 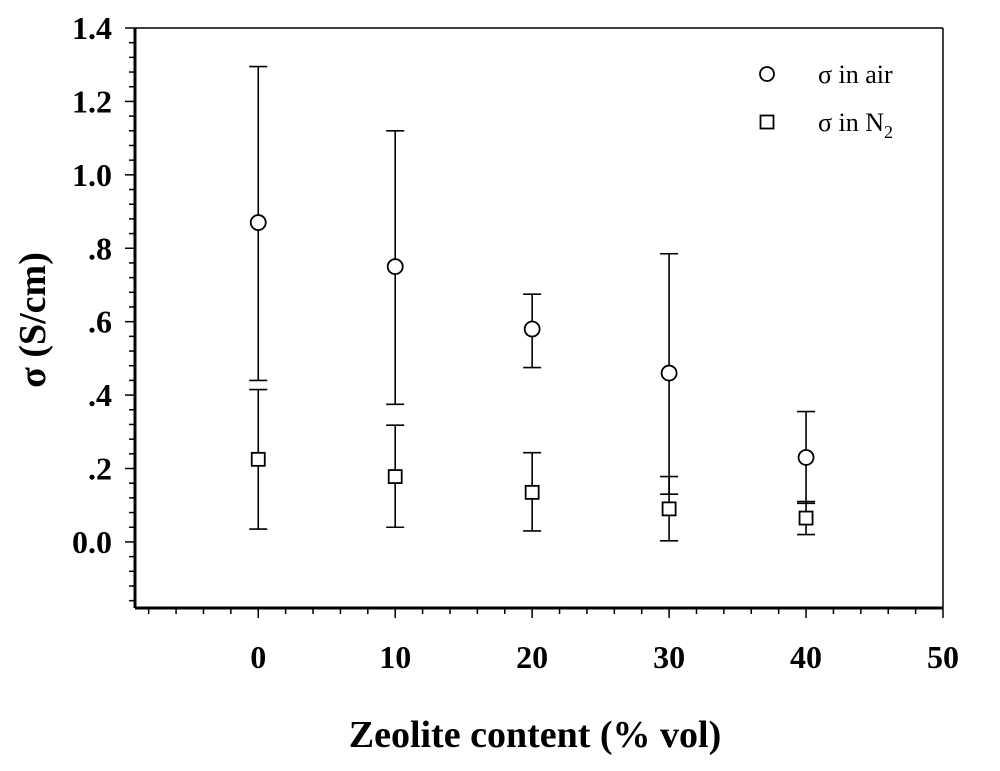 What do you see at coordinates (100, 469) in the screenshot?
I see `y-tick-label: .2` at bounding box center [100, 469].